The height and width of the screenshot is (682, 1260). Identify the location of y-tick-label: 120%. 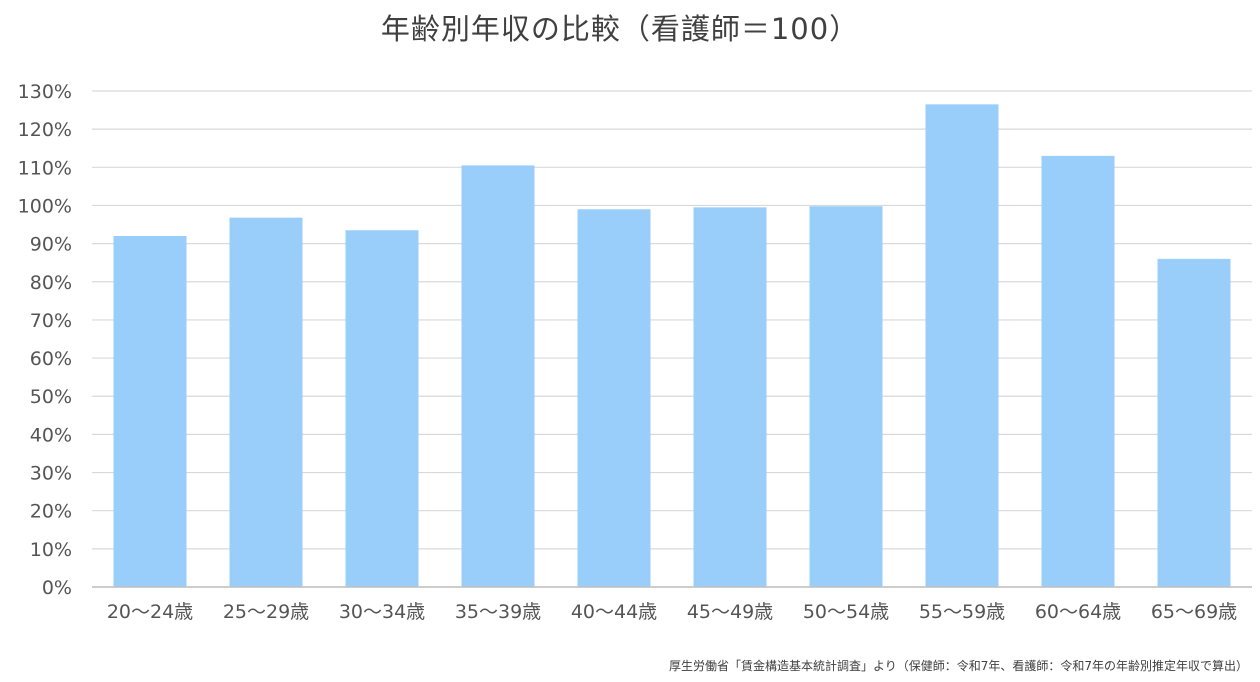
(45, 130).